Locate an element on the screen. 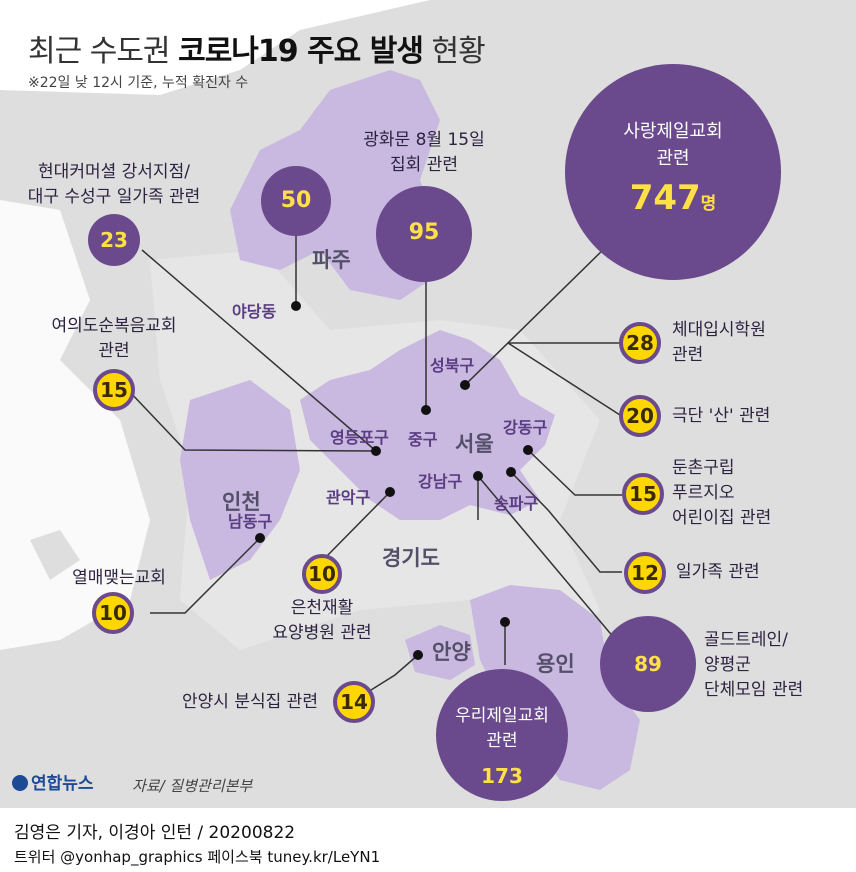 This screenshot has width=856, height=872. bubble-anyang is located at coordinates (354, 702).